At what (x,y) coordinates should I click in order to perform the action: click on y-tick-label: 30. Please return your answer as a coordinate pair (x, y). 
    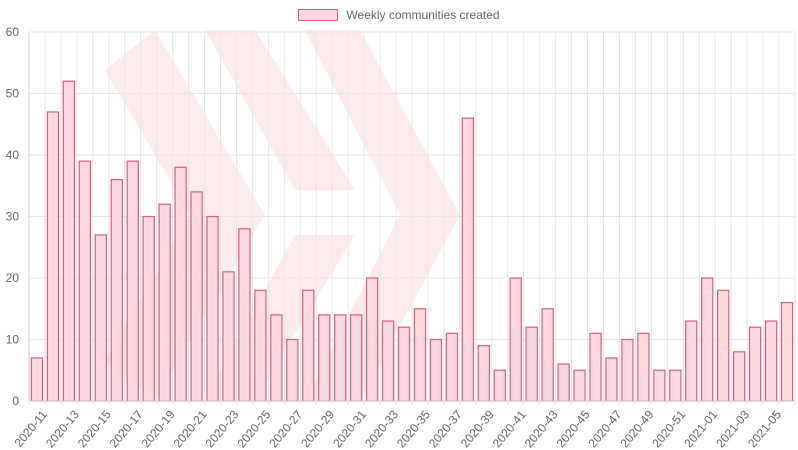
    Looking at the image, I should click on (13, 217).